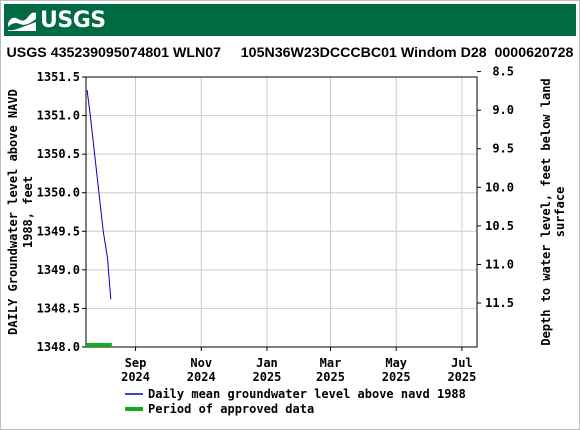  I want to click on left-tick-label: 1350.0, so click(58, 193).